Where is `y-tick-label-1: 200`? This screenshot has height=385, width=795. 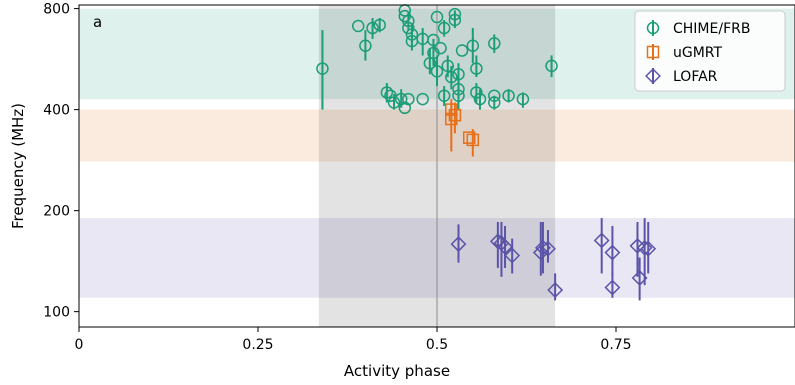
y-tick-label-1: 200 is located at coordinates (56, 212).